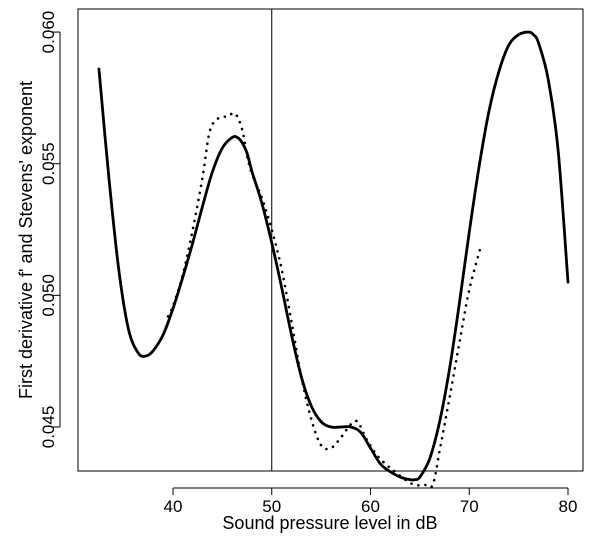 This screenshot has height=537, width=592. What do you see at coordinates (370, 506) in the screenshot?
I see `x-tick-label: 60` at bounding box center [370, 506].